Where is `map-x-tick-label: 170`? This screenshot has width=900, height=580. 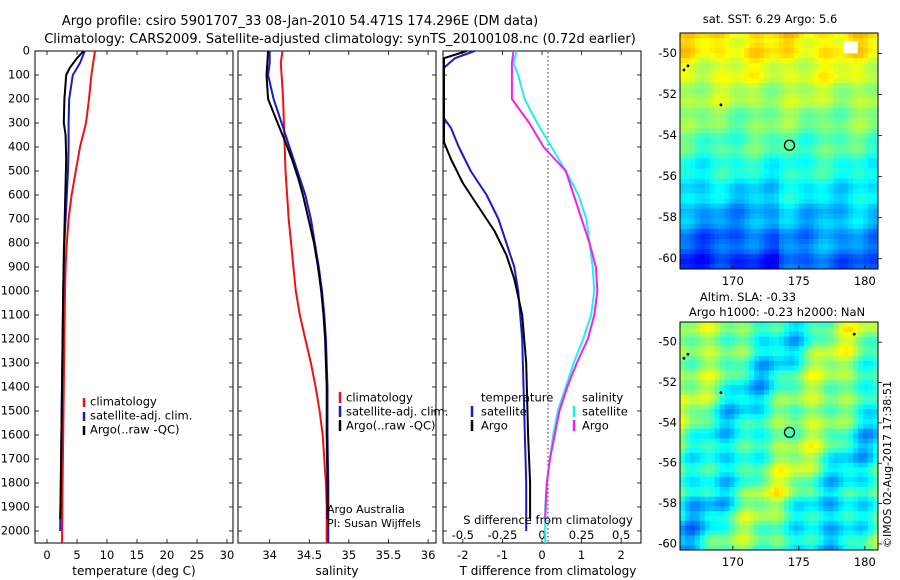
map-x-tick-label: 170 is located at coordinates (733, 562).